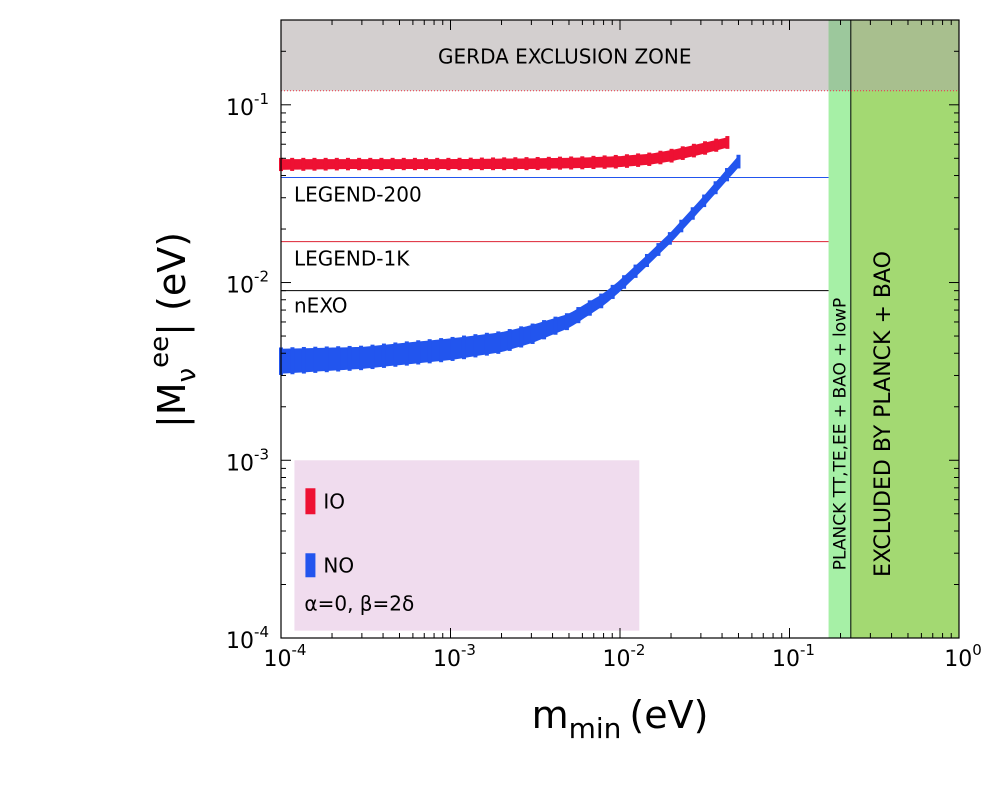  What do you see at coordinates (904, 329) in the screenshot?
I see `planck-bao-region` at bounding box center [904, 329].